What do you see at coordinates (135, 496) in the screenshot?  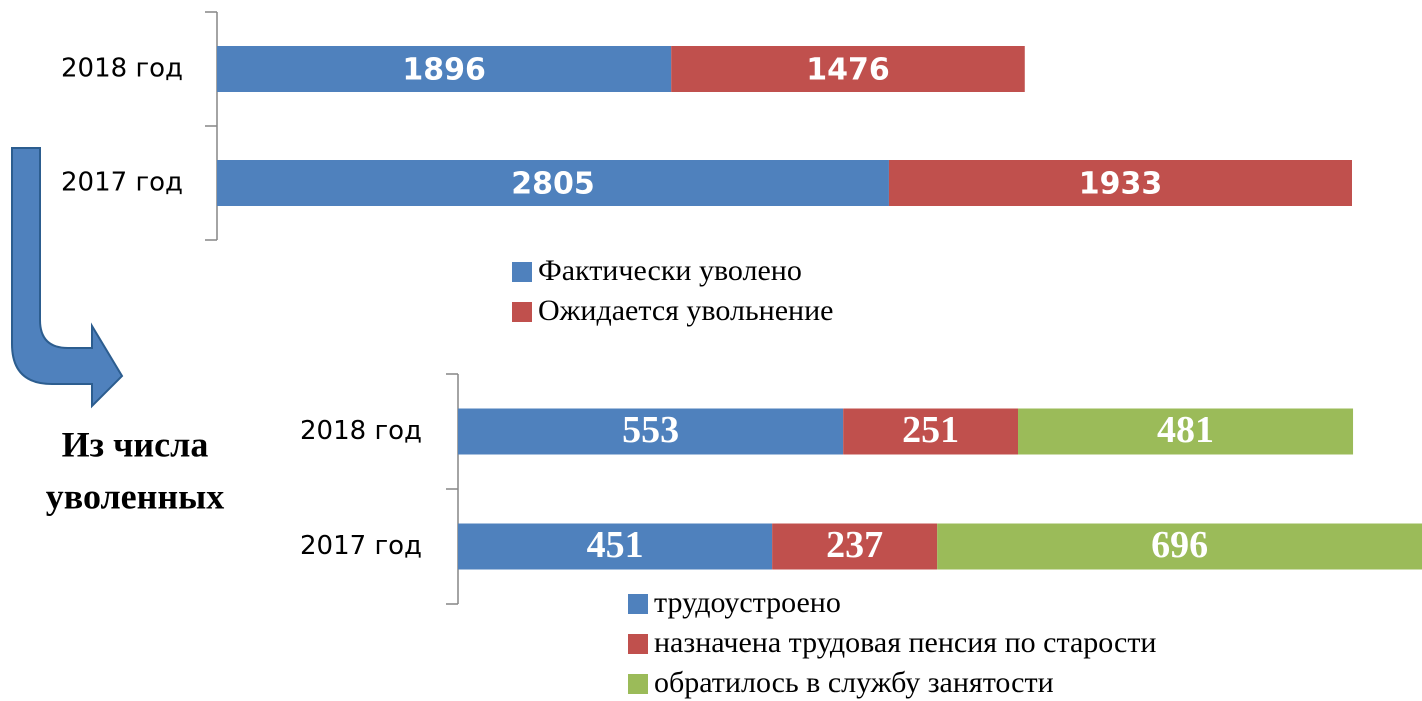 I see `caption: уволенных` at bounding box center [135, 496].